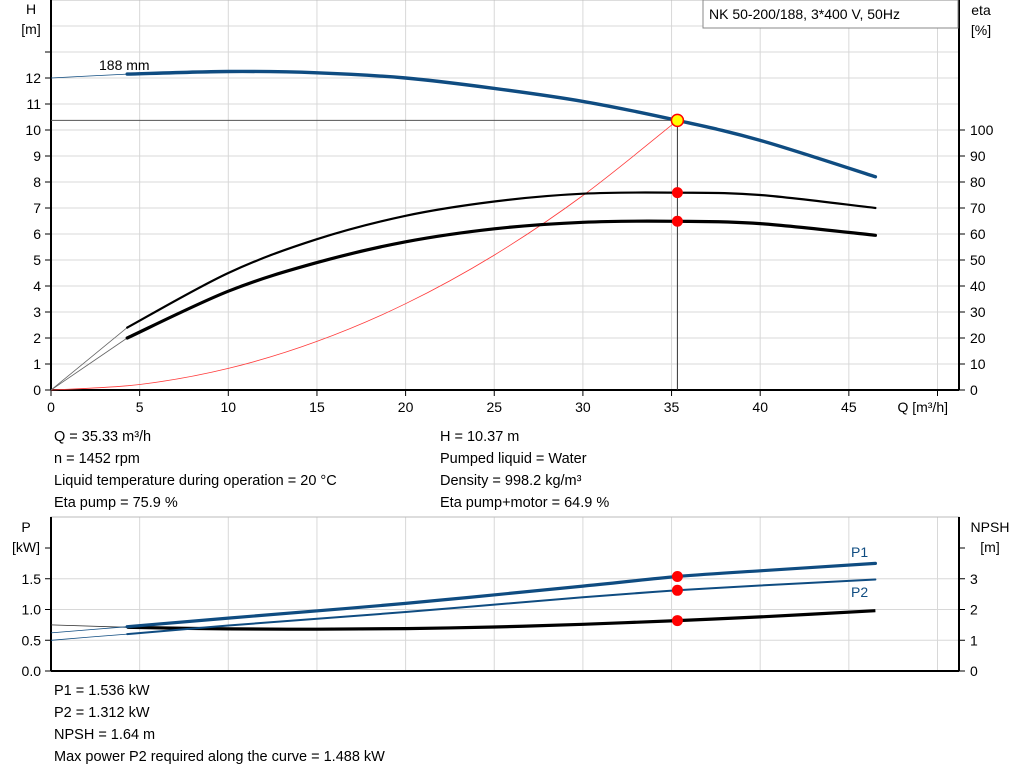 Image resolution: width=1024 pixels, height=781 pixels. Describe the element at coordinates (978, 234) in the screenshot. I see `eta-tick-label: 60` at that location.